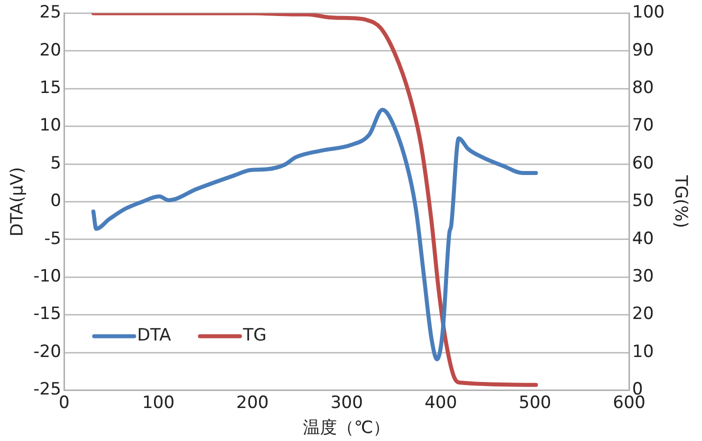  Describe the element at coordinates (643, 50) in the screenshot. I see `y2-tick-label: 90` at that location.